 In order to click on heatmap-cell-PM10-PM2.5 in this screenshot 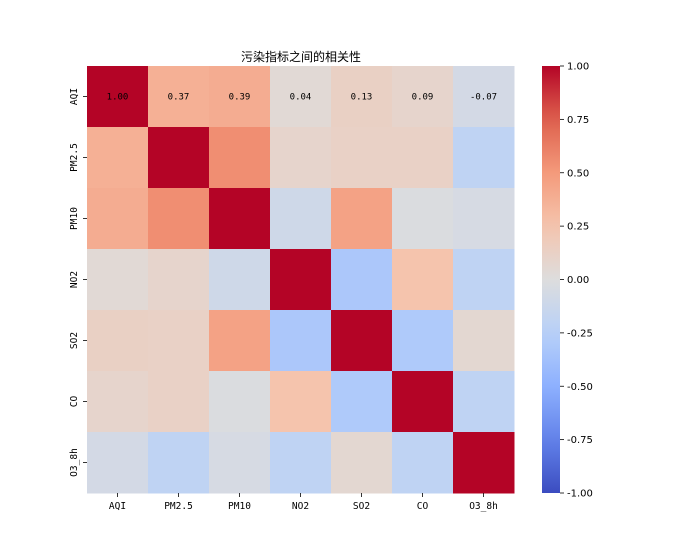, I will do `click(179, 219)`.